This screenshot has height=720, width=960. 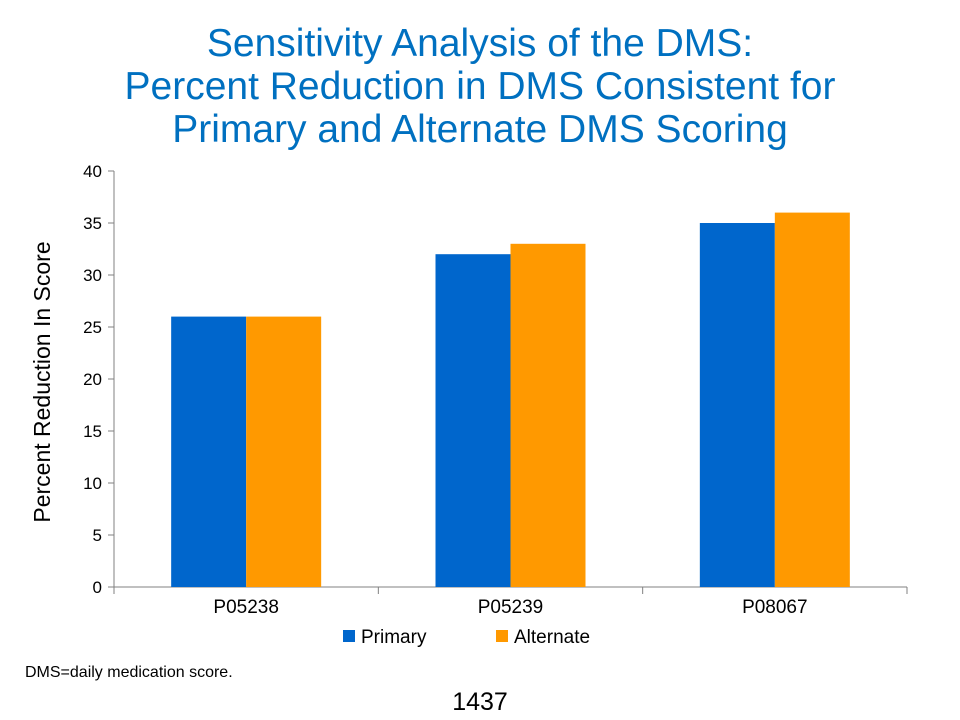 I want to click on x-tick-label: P08067, so click(x=775, y=607).